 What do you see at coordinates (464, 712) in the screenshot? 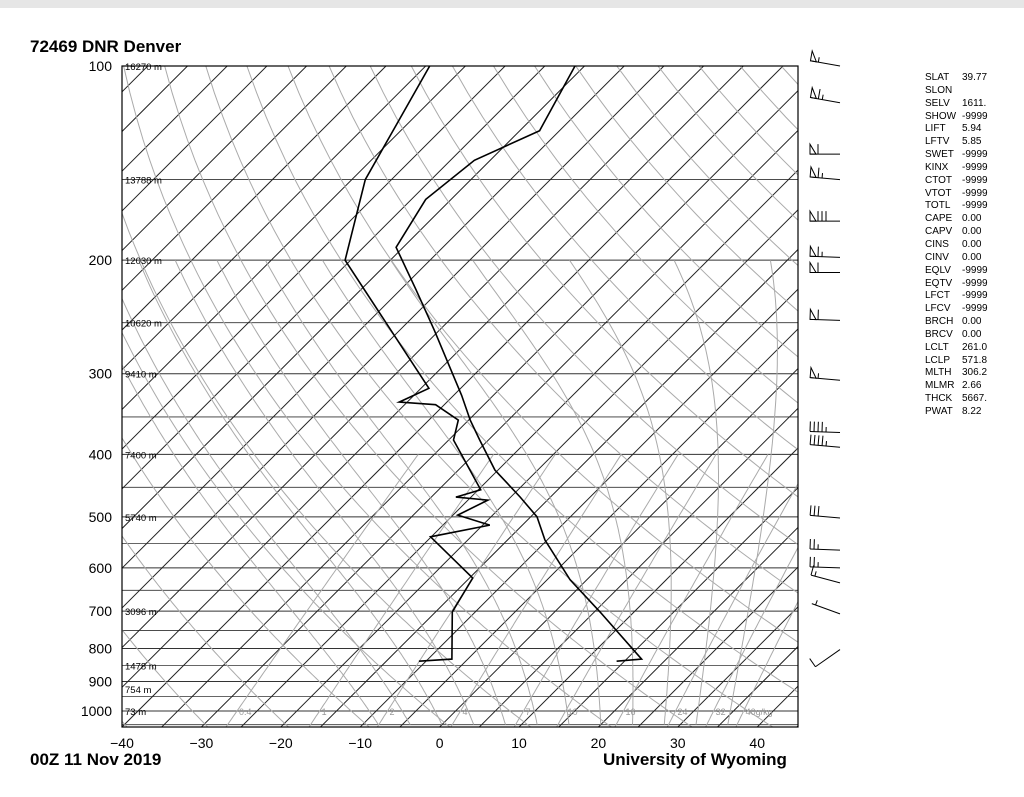
I see `mixing-ratio-label: 4` at bounding box center [464, 712].